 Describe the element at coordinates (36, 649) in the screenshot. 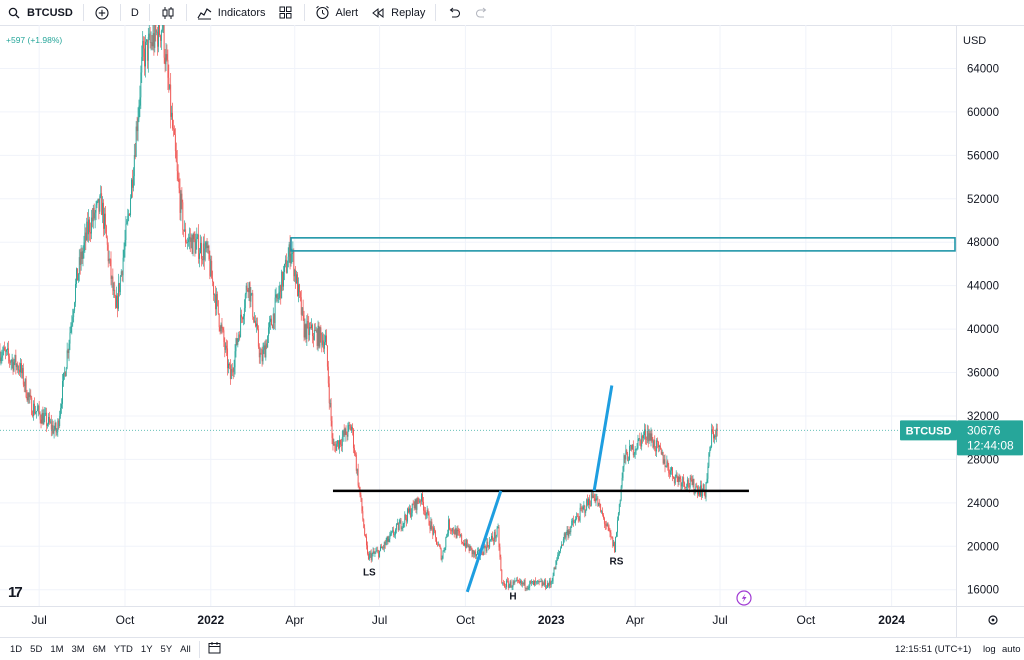

I see `range-5d: 5D` at that location.